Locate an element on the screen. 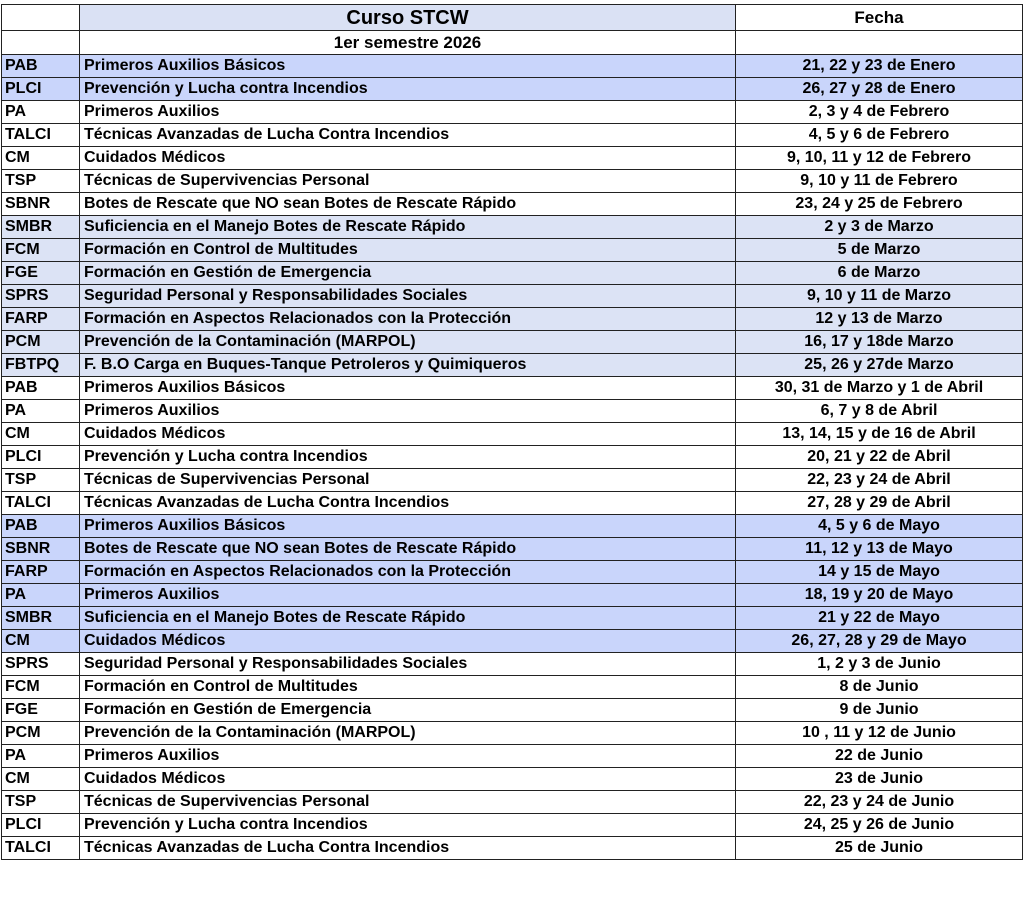  course-date: 23, 24 y 25 de Febrero is located at coordinates (879, 204).